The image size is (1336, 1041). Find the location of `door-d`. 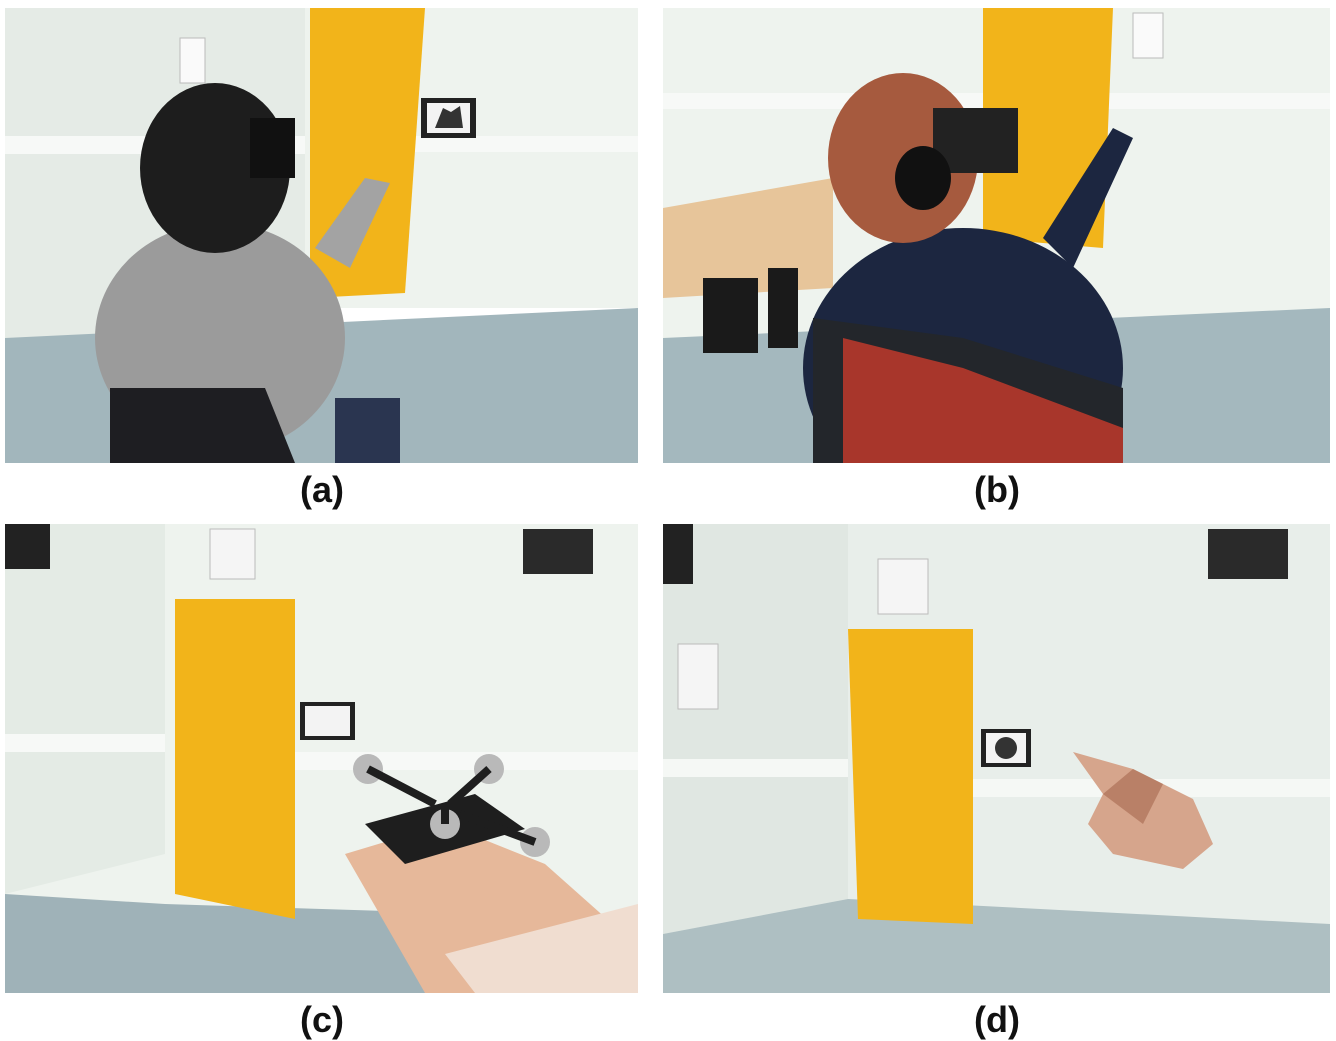

door-d is located at coordinates (910, 776).